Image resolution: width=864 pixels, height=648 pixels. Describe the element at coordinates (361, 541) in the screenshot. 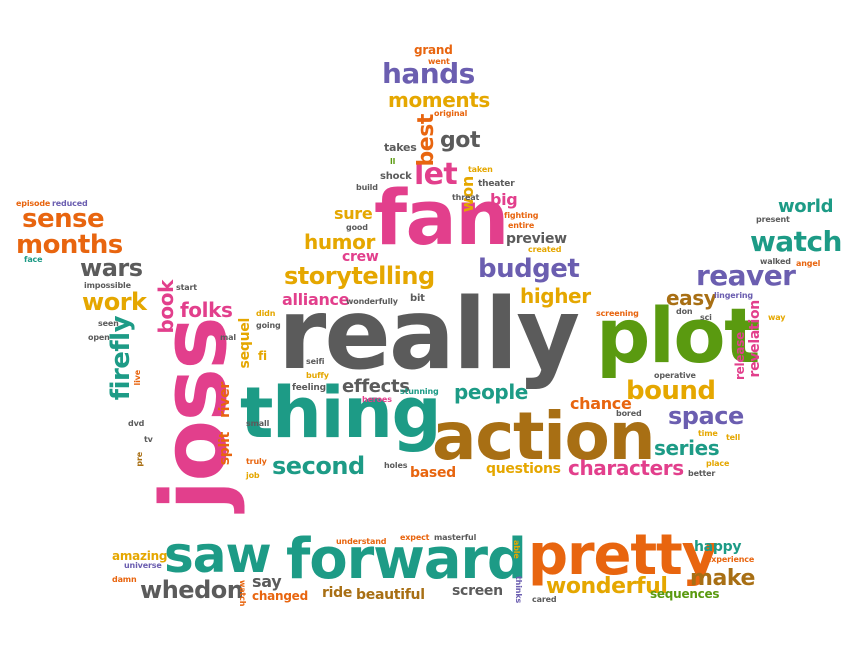

I see `word-understand: understand` at that location.